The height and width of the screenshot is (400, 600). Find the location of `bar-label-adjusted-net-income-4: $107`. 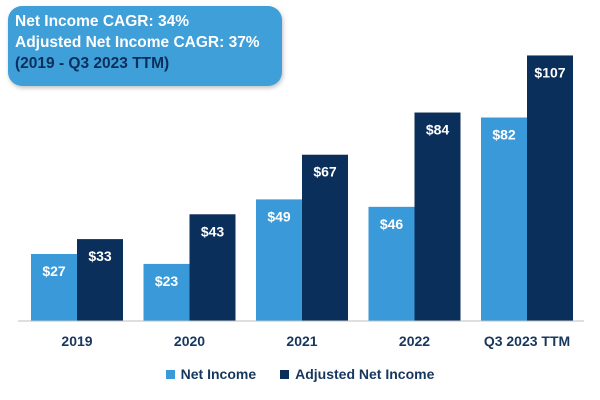

bar-label-adjusted-net-income-4: $107 is located at coordinates (549, 72).